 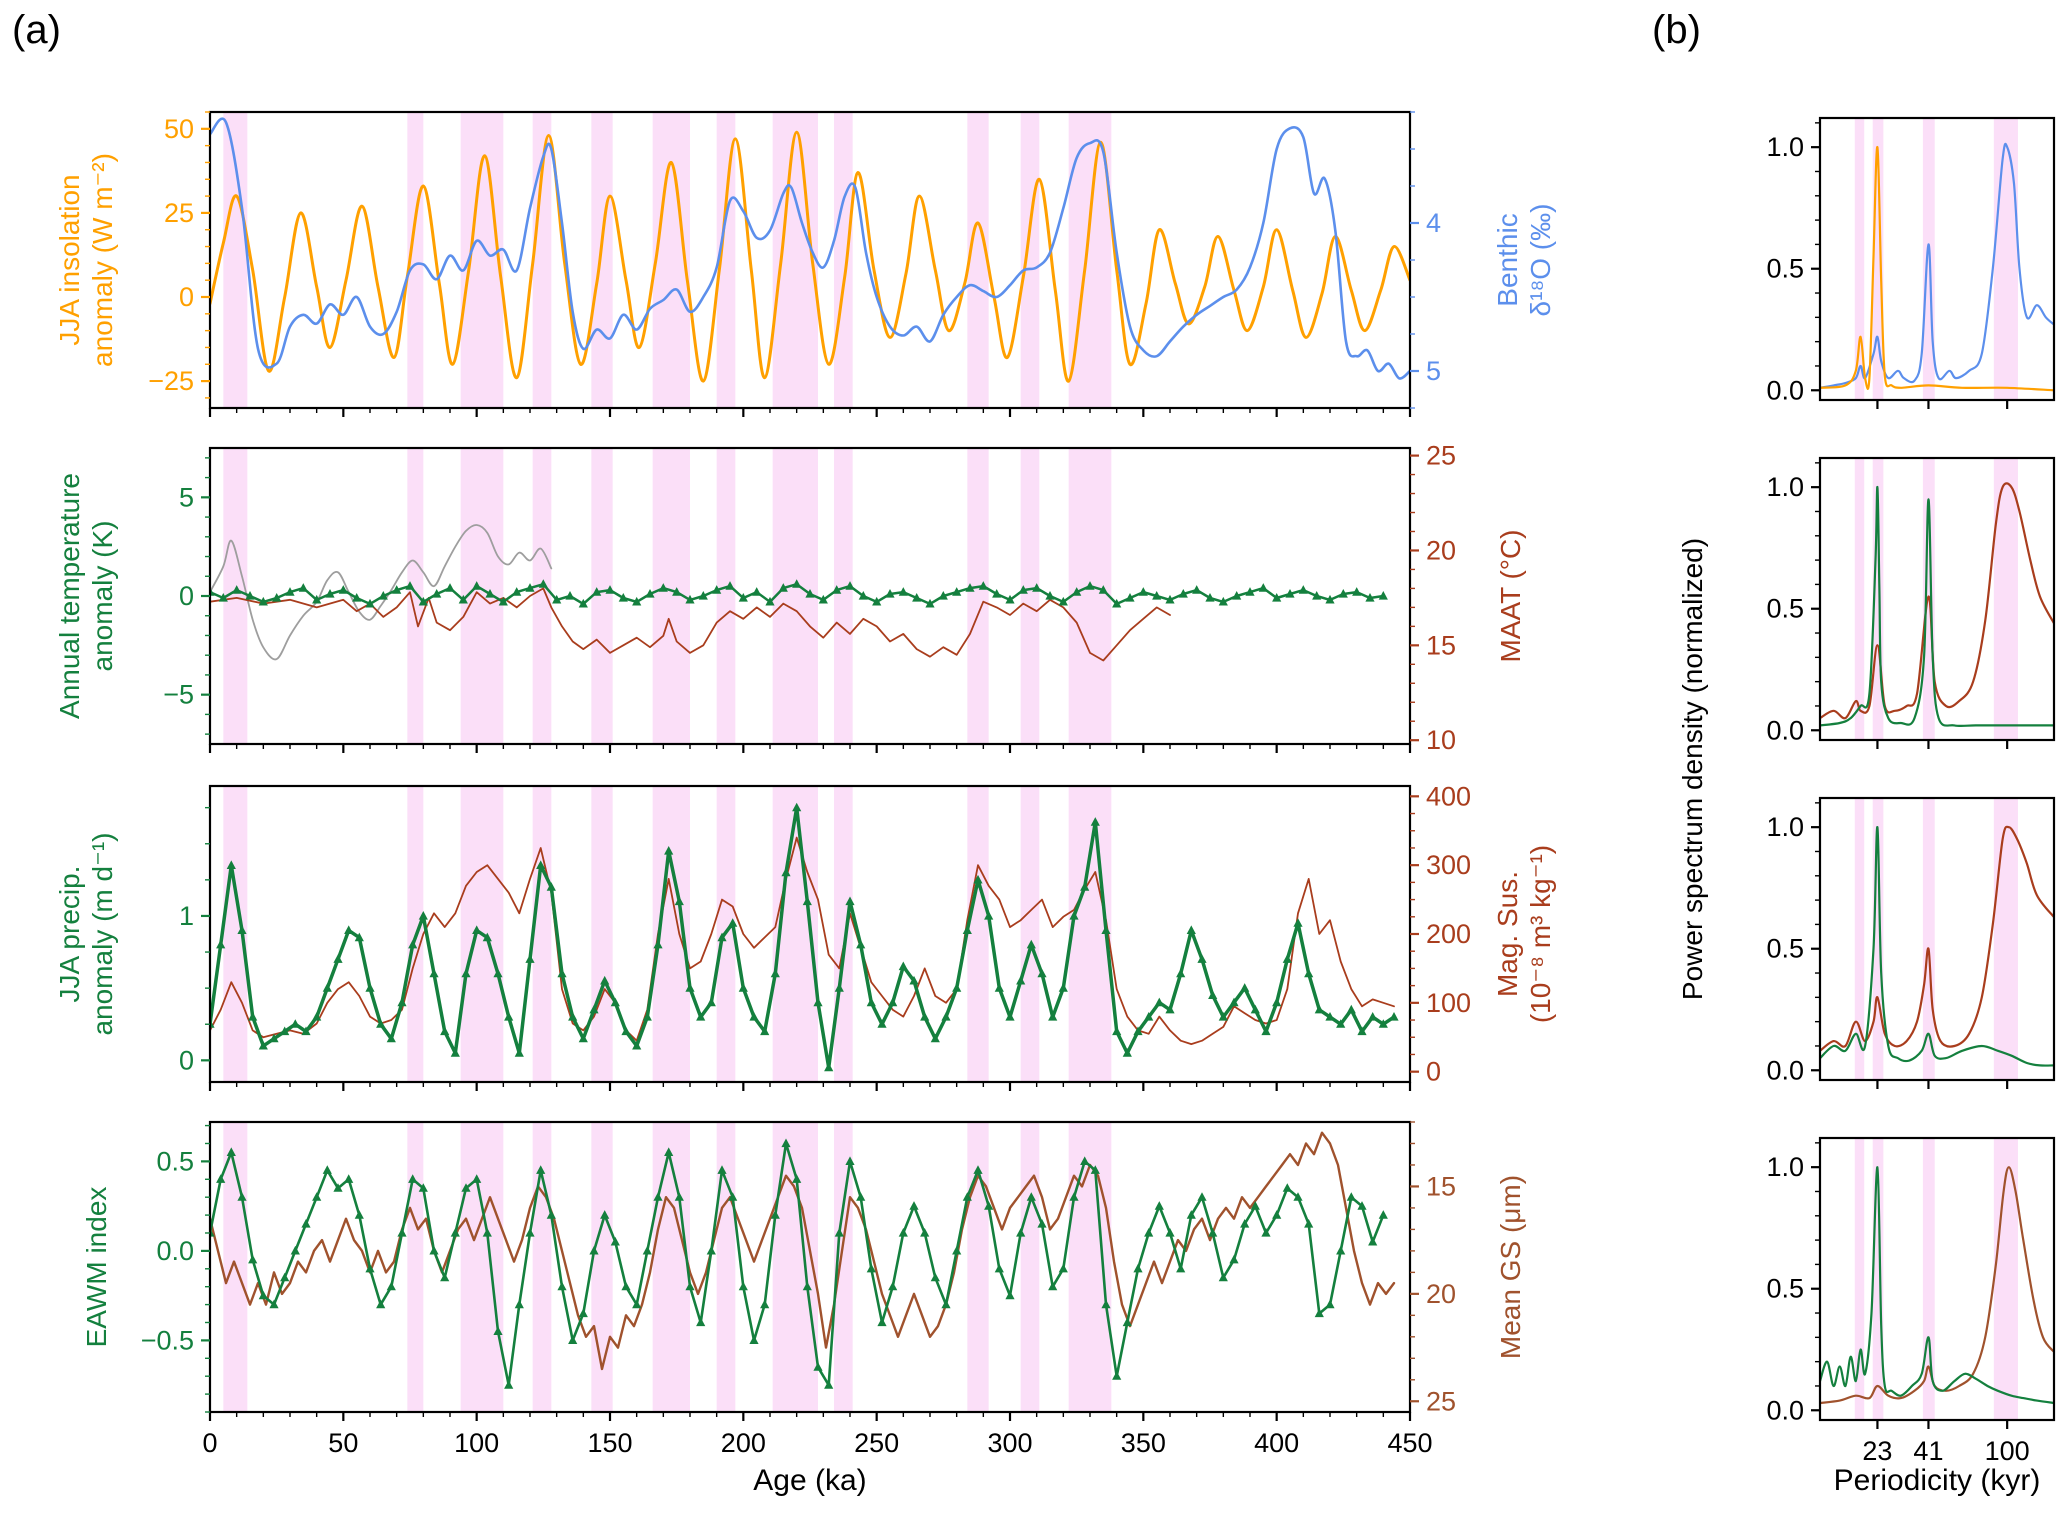 I want to click on svg-text: 41, so click(x=1928, y=1451).